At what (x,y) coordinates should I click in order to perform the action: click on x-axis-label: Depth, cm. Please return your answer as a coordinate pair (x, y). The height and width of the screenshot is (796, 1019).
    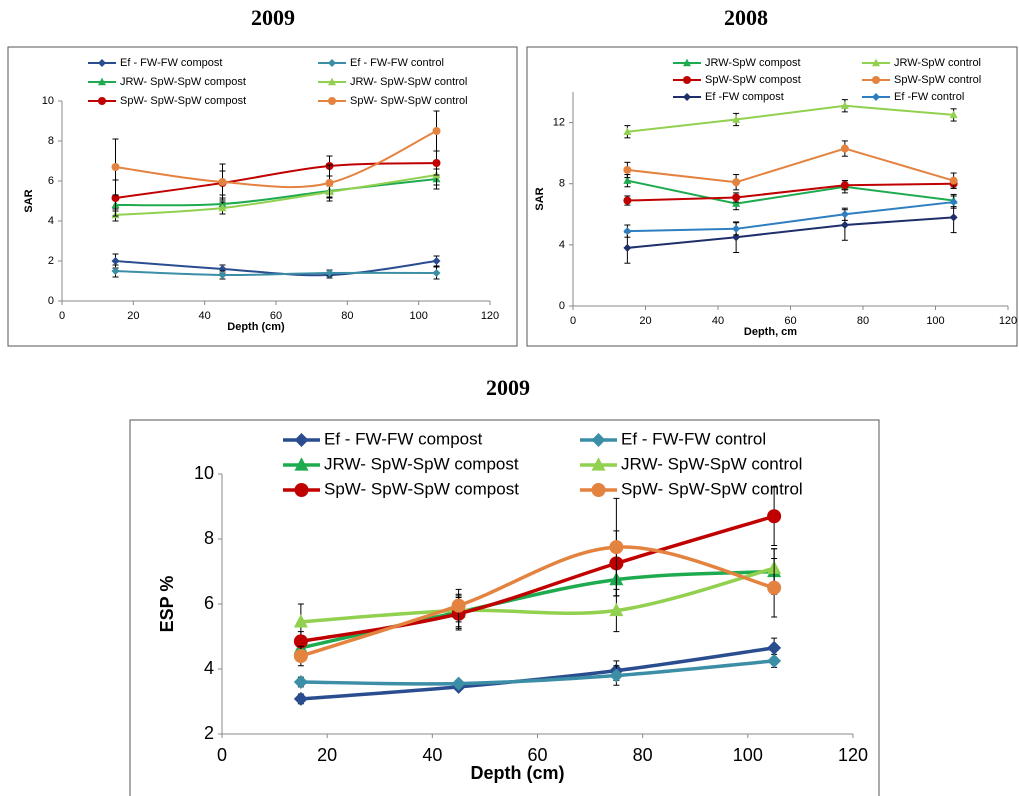
    Looking at the image, I should click on (770, 332).